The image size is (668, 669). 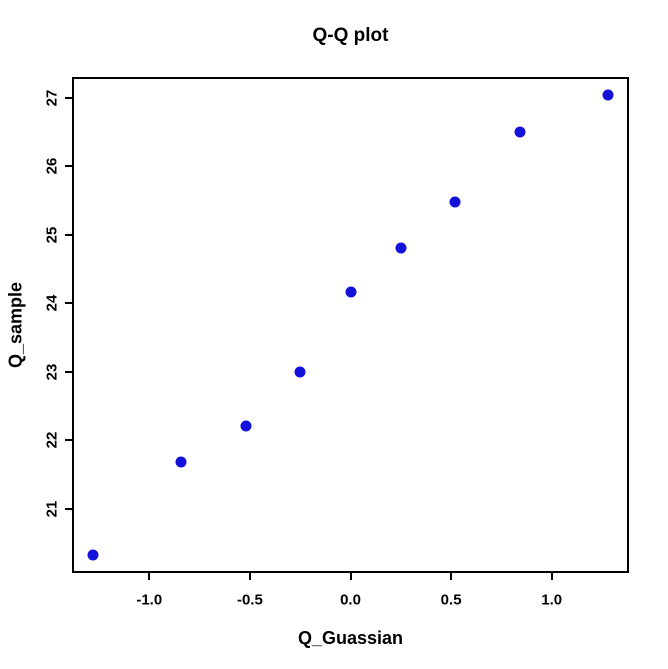 I want to click on y-axis-label: Q_sample, so click(x=15, y=325).